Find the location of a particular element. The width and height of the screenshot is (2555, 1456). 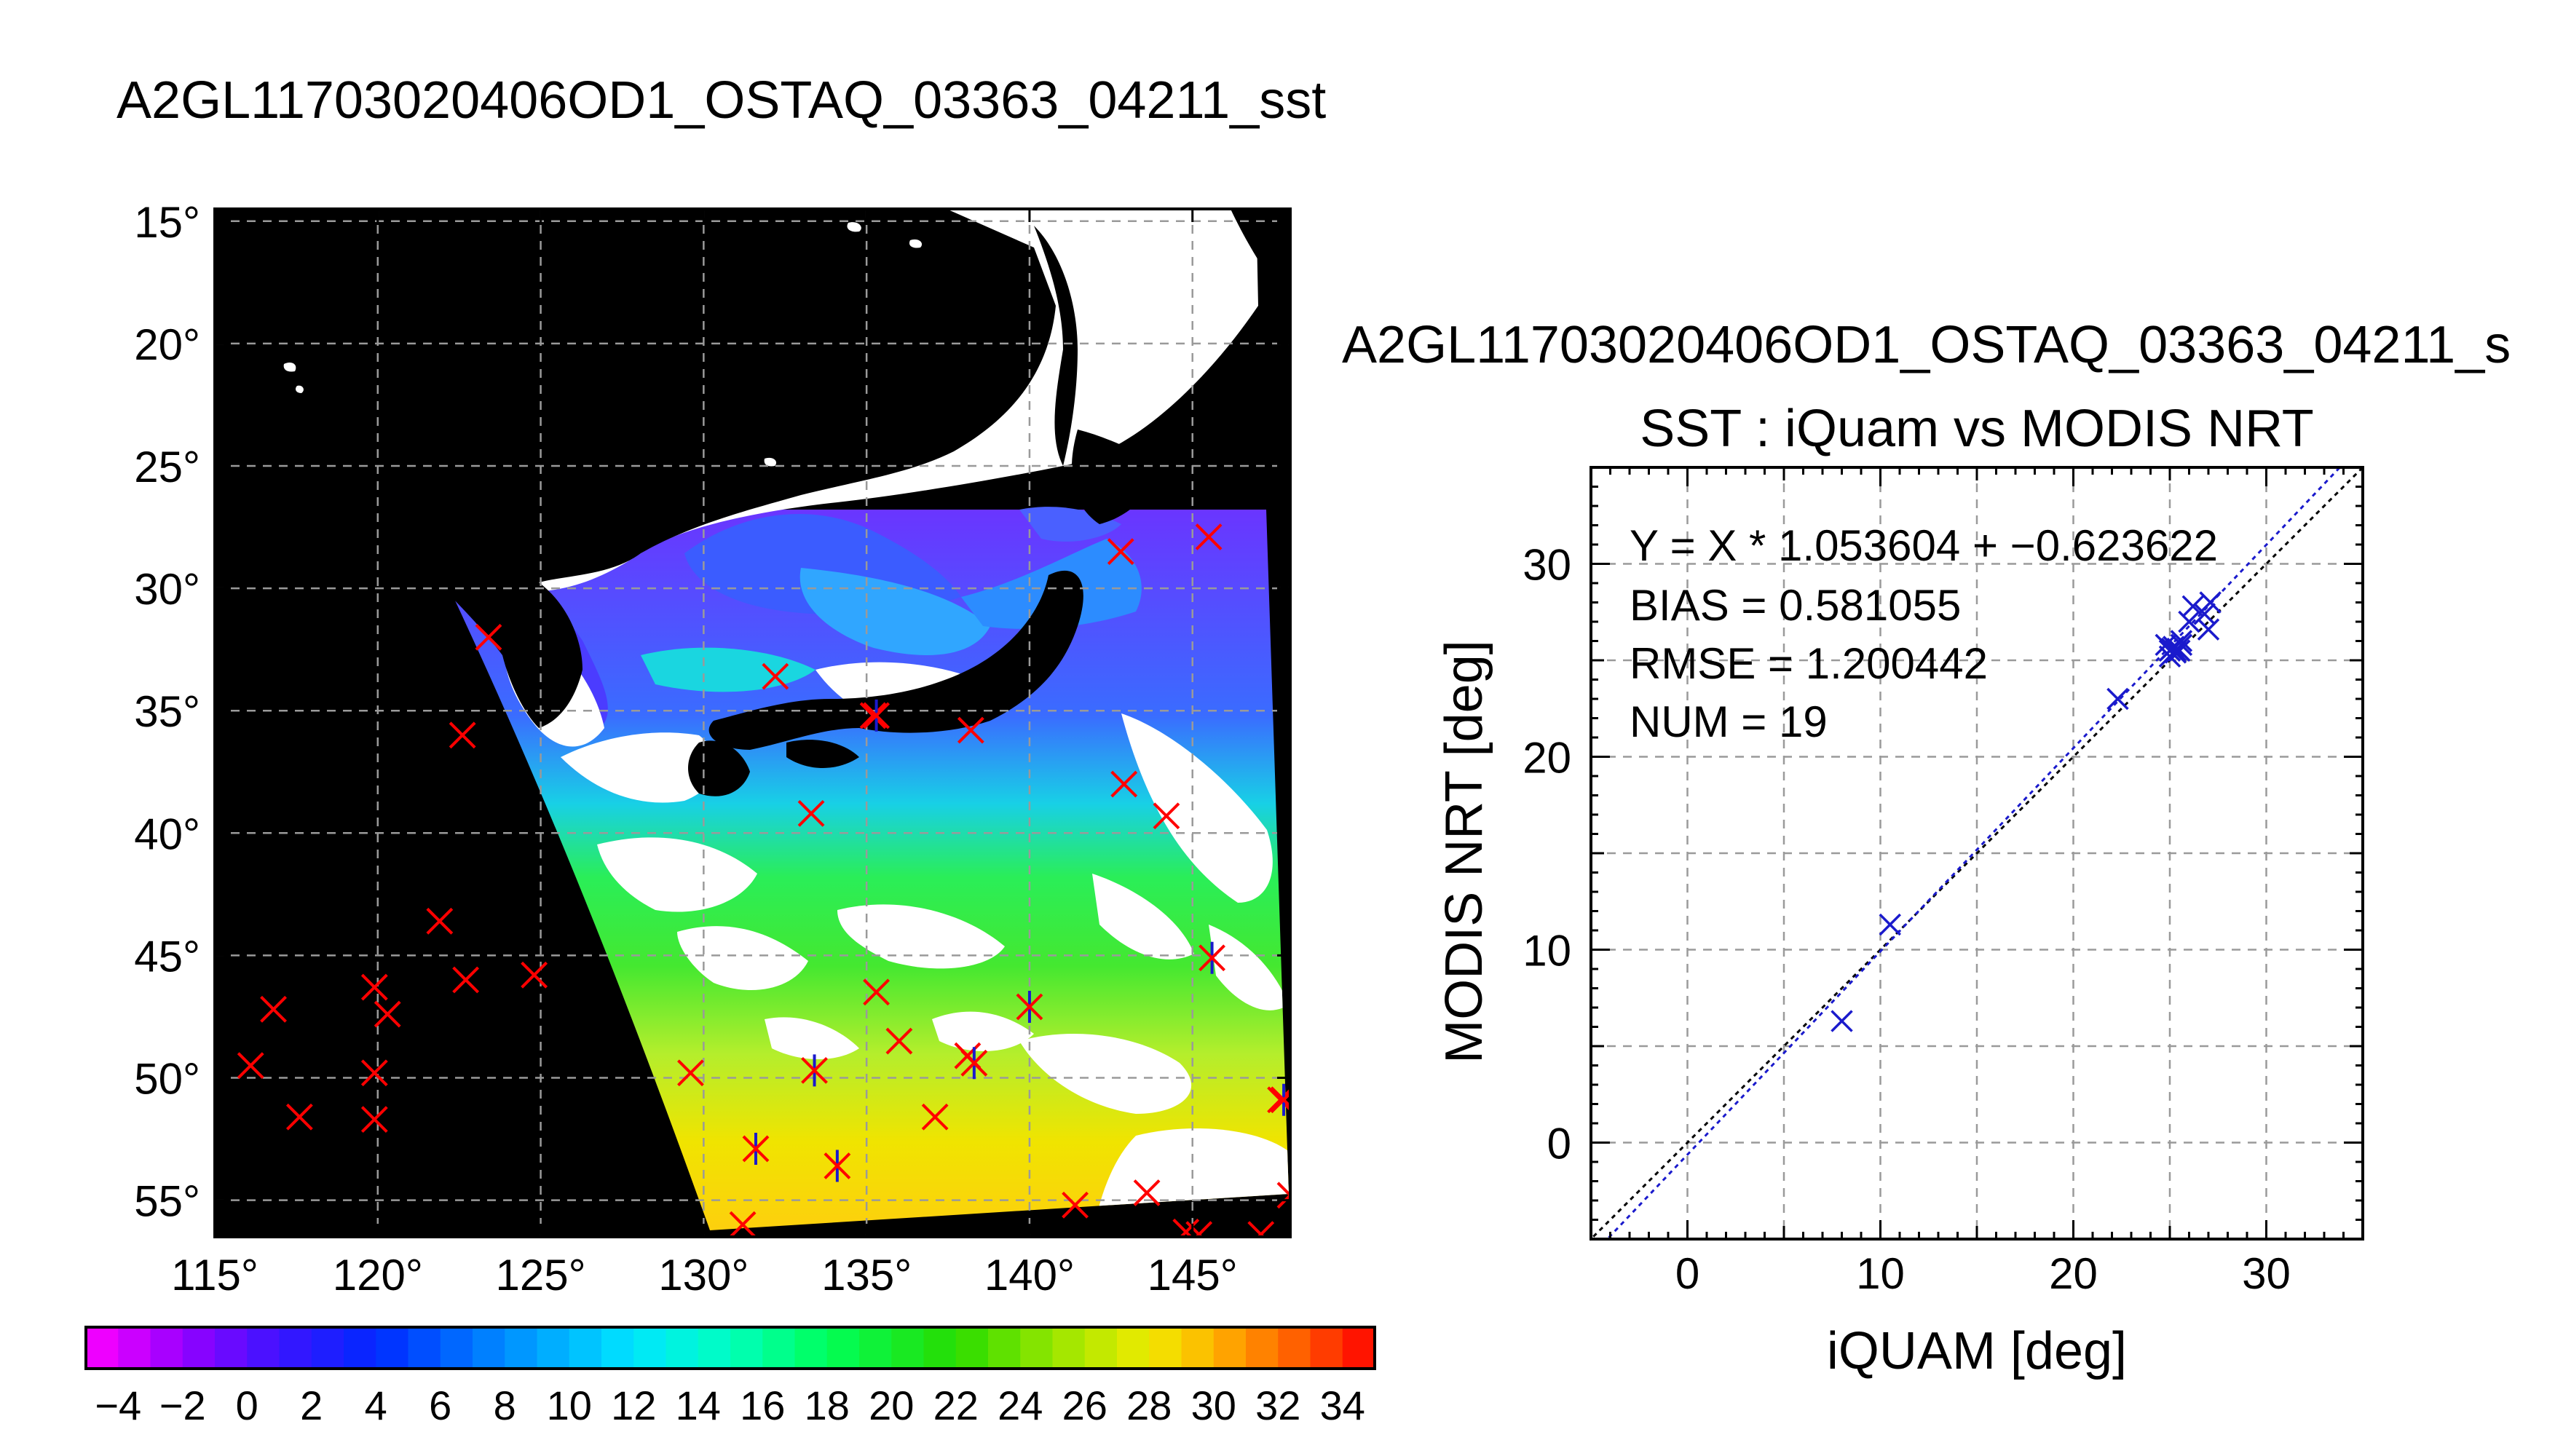

map-lat-label: 55° is located at coordinates (167, 1201).